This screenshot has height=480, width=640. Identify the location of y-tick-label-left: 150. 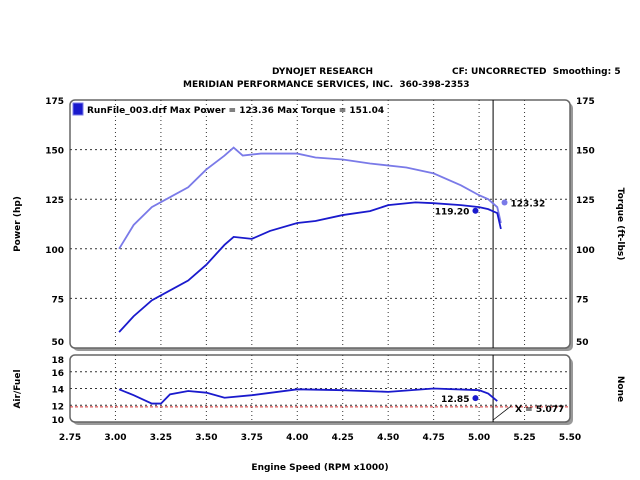
(54, 152).